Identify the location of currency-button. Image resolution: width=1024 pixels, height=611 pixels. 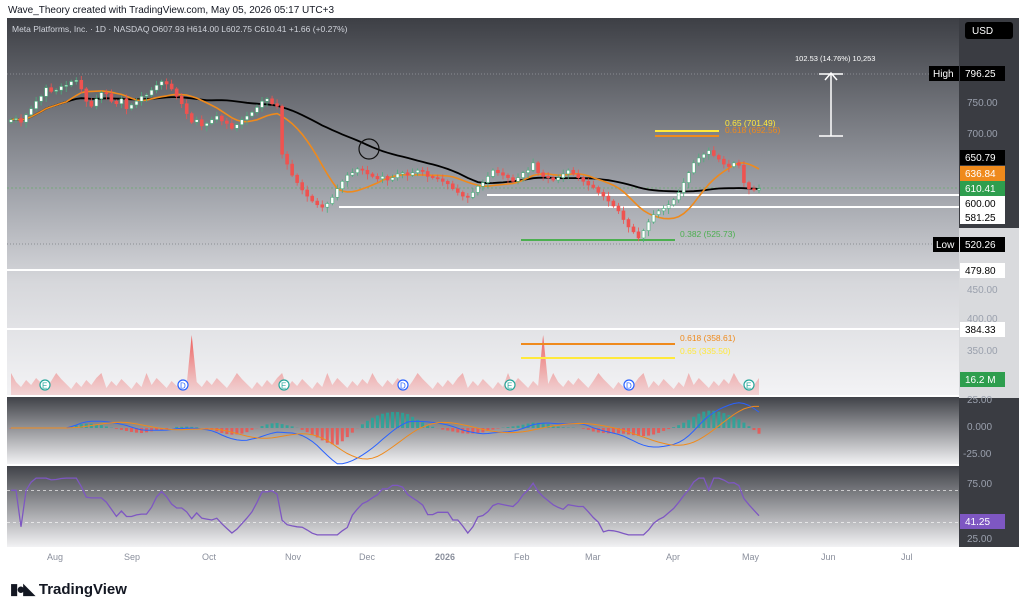
(989, 30).